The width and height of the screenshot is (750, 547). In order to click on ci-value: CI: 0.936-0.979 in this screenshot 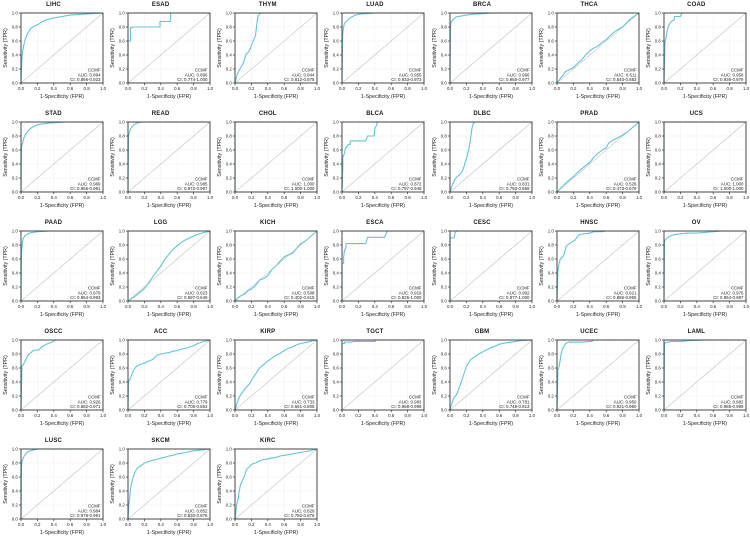, I will do `click(728, 79)`.